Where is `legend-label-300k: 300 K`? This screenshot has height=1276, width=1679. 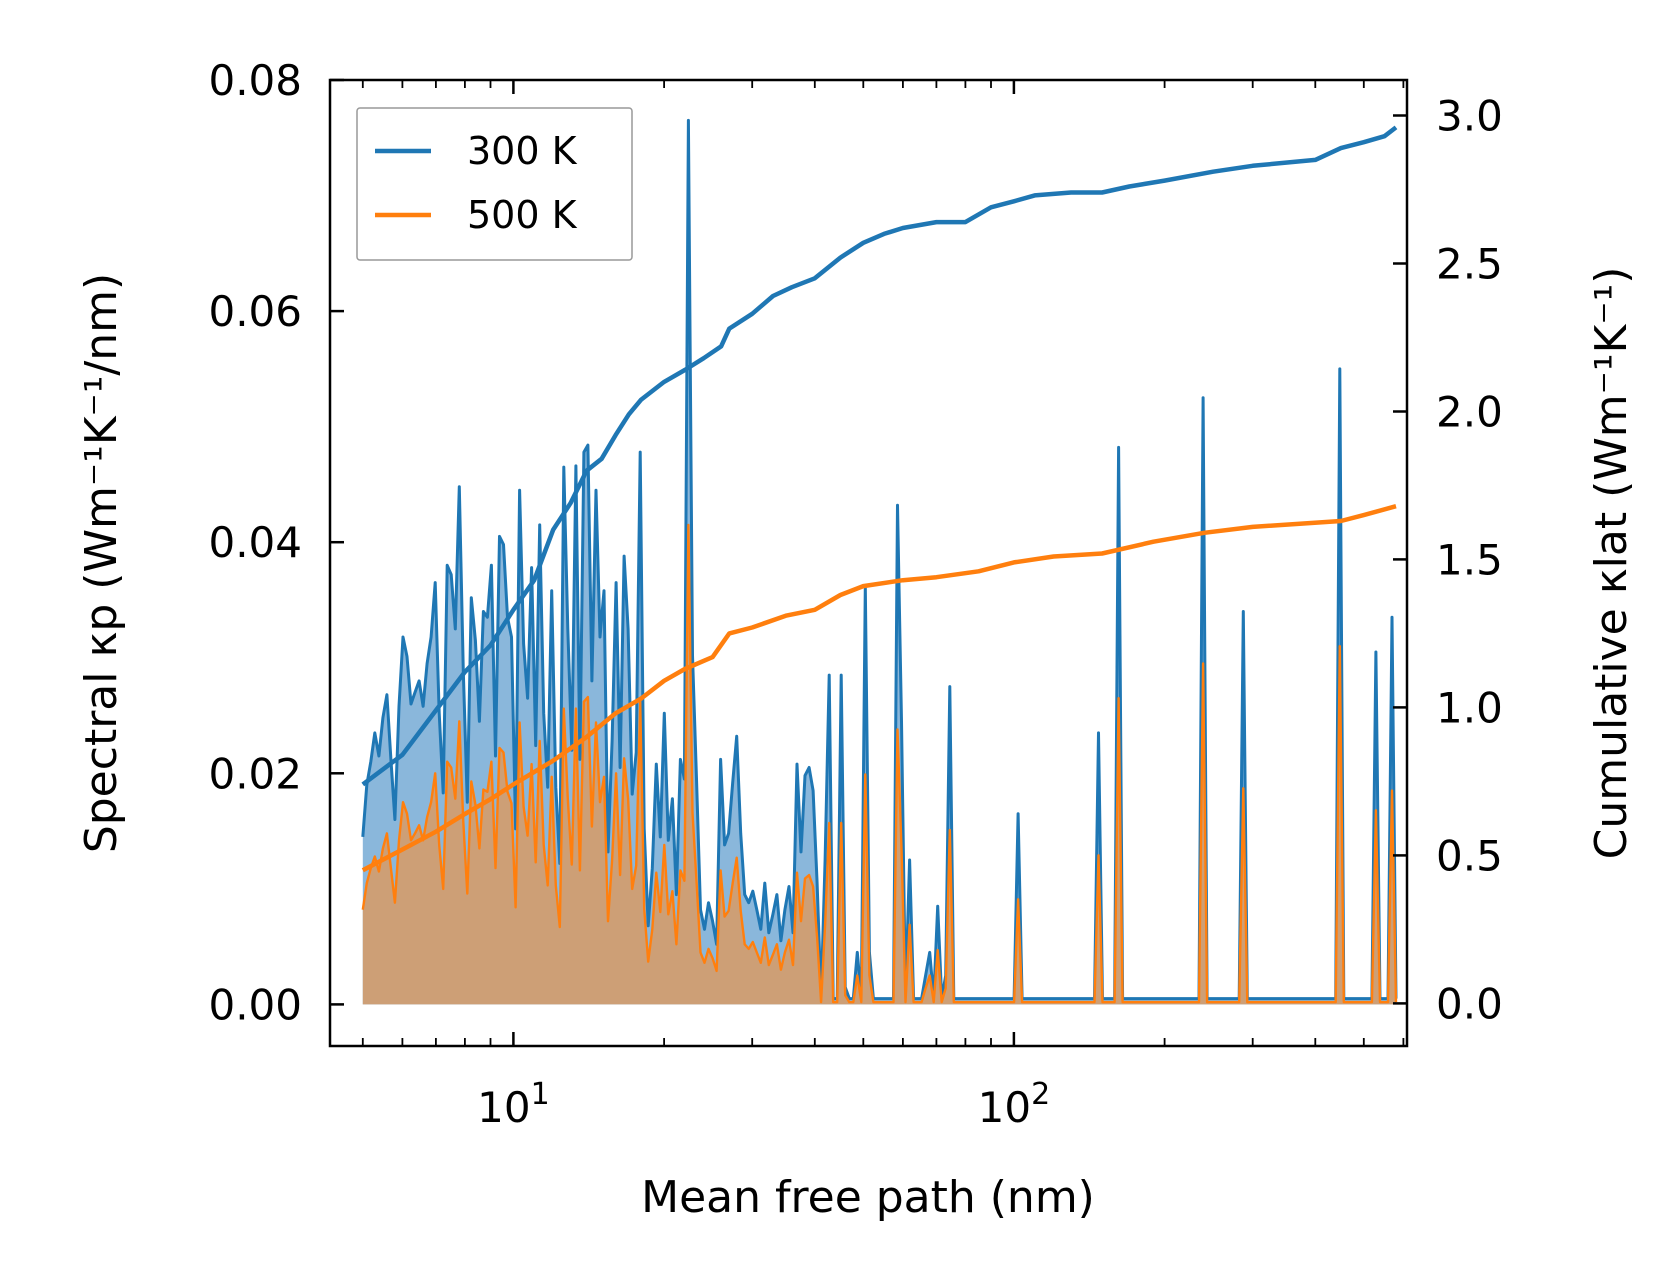
legend-label-300k: 300 K is located at coordinates (522, 151).